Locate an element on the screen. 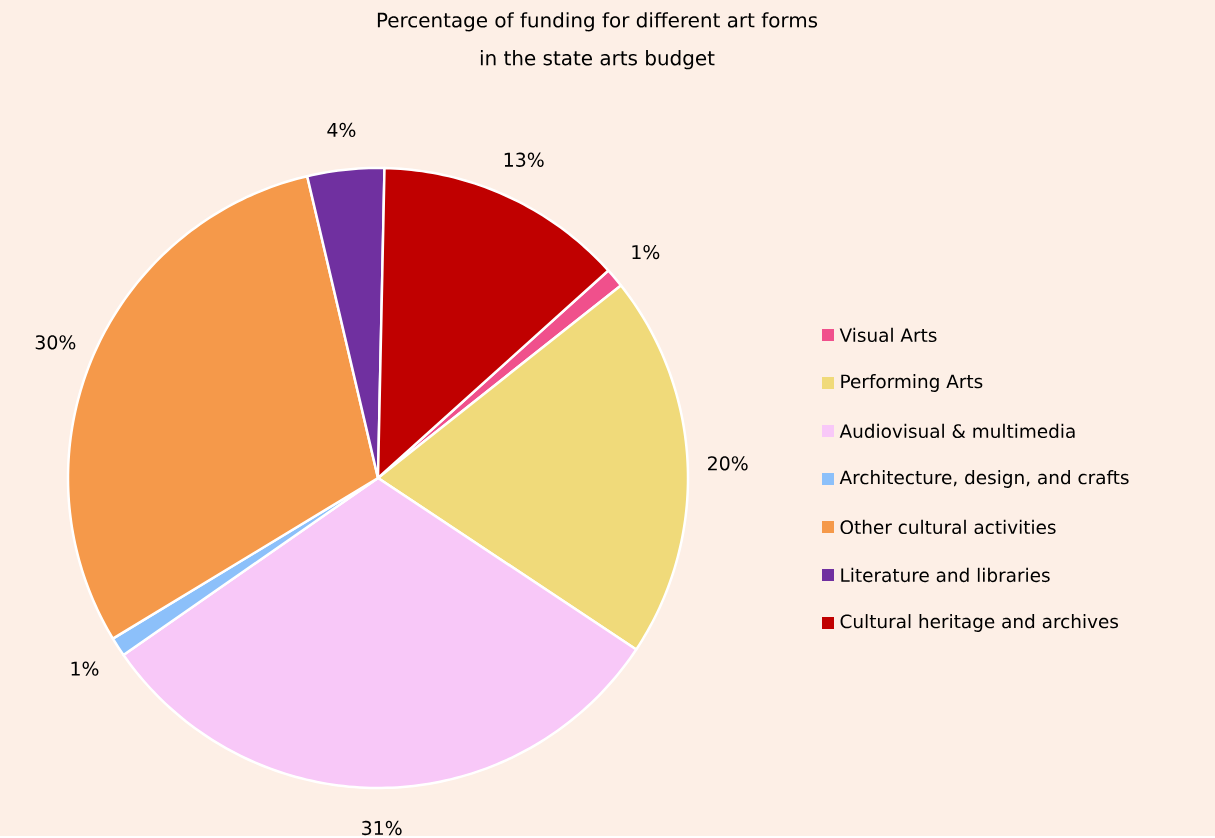 The image size is (1215, 838). legend-label: Audiovisual & multimedia is located at coordinates (957, 430).